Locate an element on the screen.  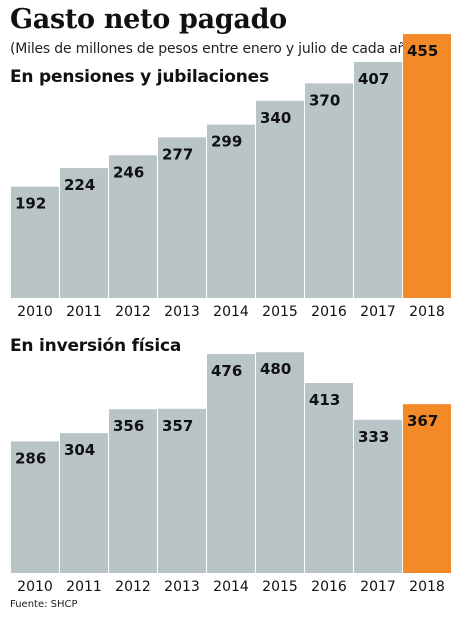
inversion-bar-2010 is located at coordinates (35, 507).